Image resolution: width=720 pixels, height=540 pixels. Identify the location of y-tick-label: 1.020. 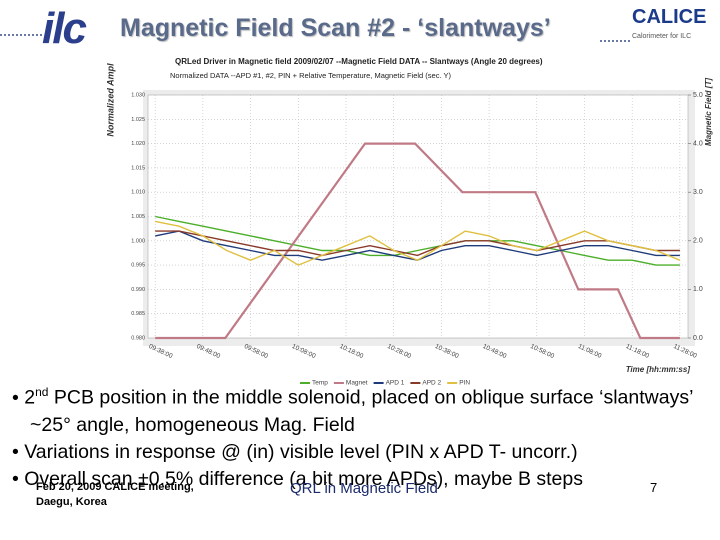
(138, 144).